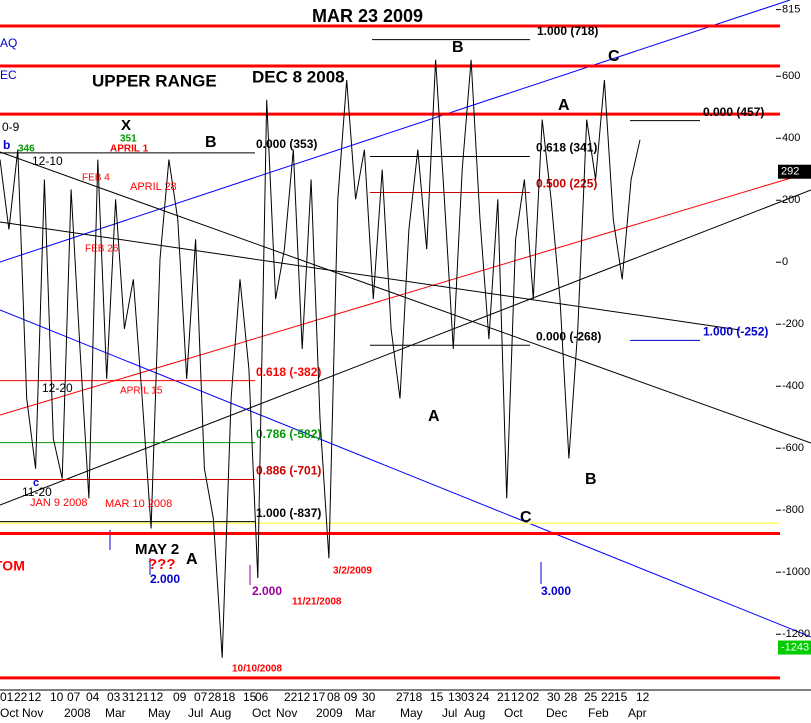  What do you see at coordinates (403, 697) in the screenshot?
I see `x-day-label: 27` at bounding box center [403, 697].